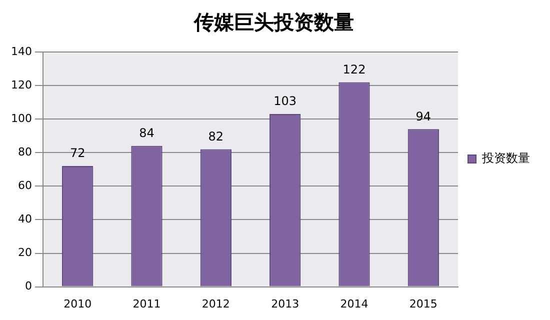 This screenshot has width=550, height=320. What do you see at coordinates (25, 185) in the screenshot?
I see `y-tick-label: 60` at bounding box center [25, 185].